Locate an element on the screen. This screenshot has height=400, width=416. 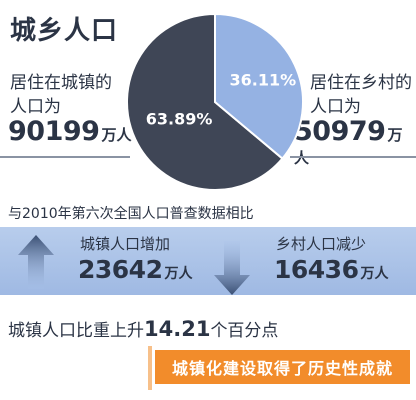
rural-change-group: 16436 万人 is located at coordinates (331, 269).